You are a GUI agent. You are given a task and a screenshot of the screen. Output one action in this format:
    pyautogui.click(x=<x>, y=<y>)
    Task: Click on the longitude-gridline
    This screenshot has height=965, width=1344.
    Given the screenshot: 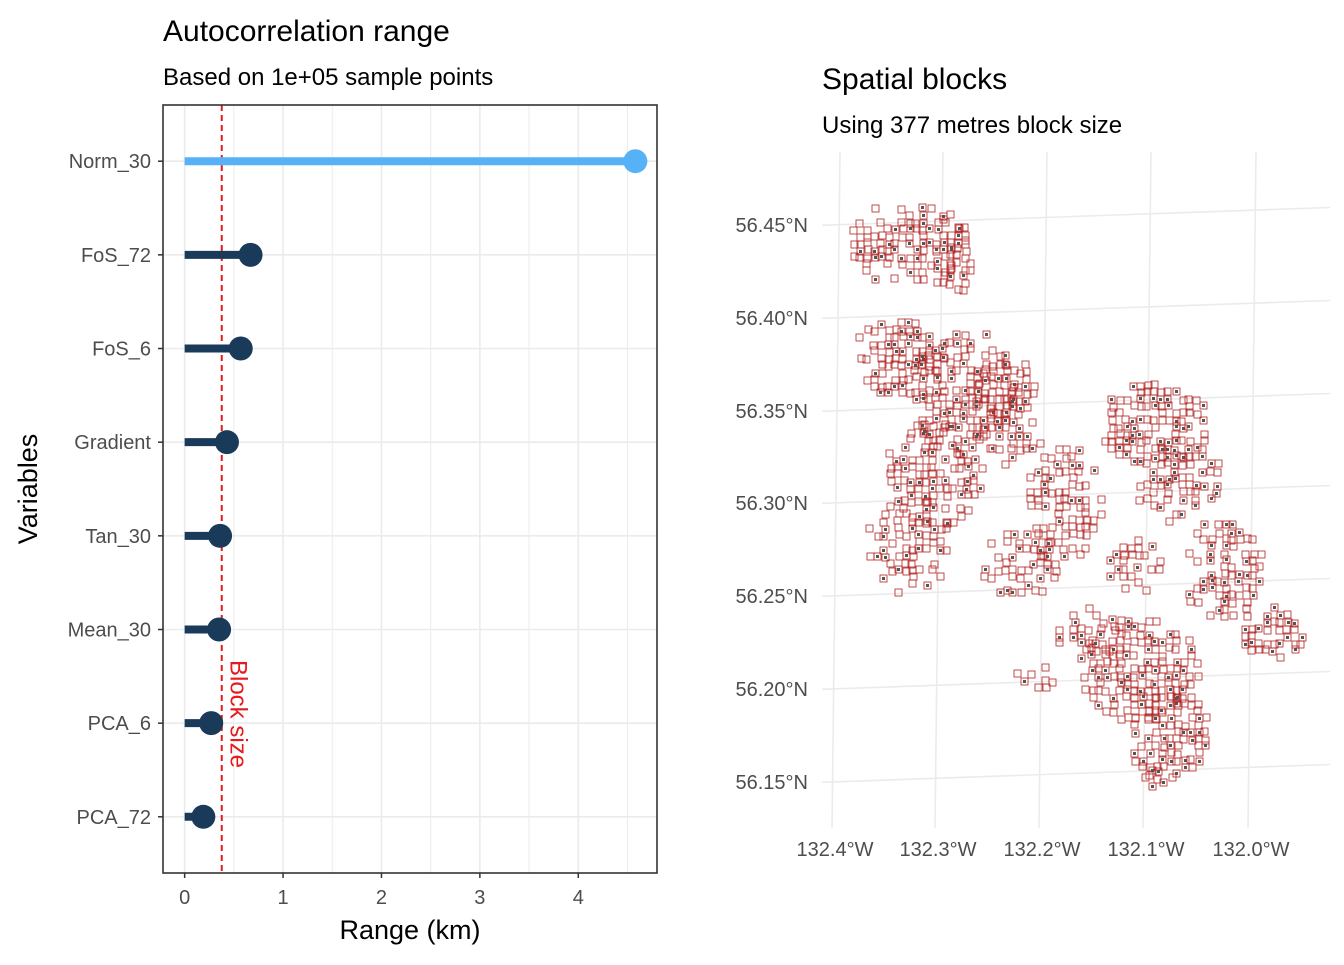 What is the action you would take?
    pyautogui.click(x=939, y=490)
    